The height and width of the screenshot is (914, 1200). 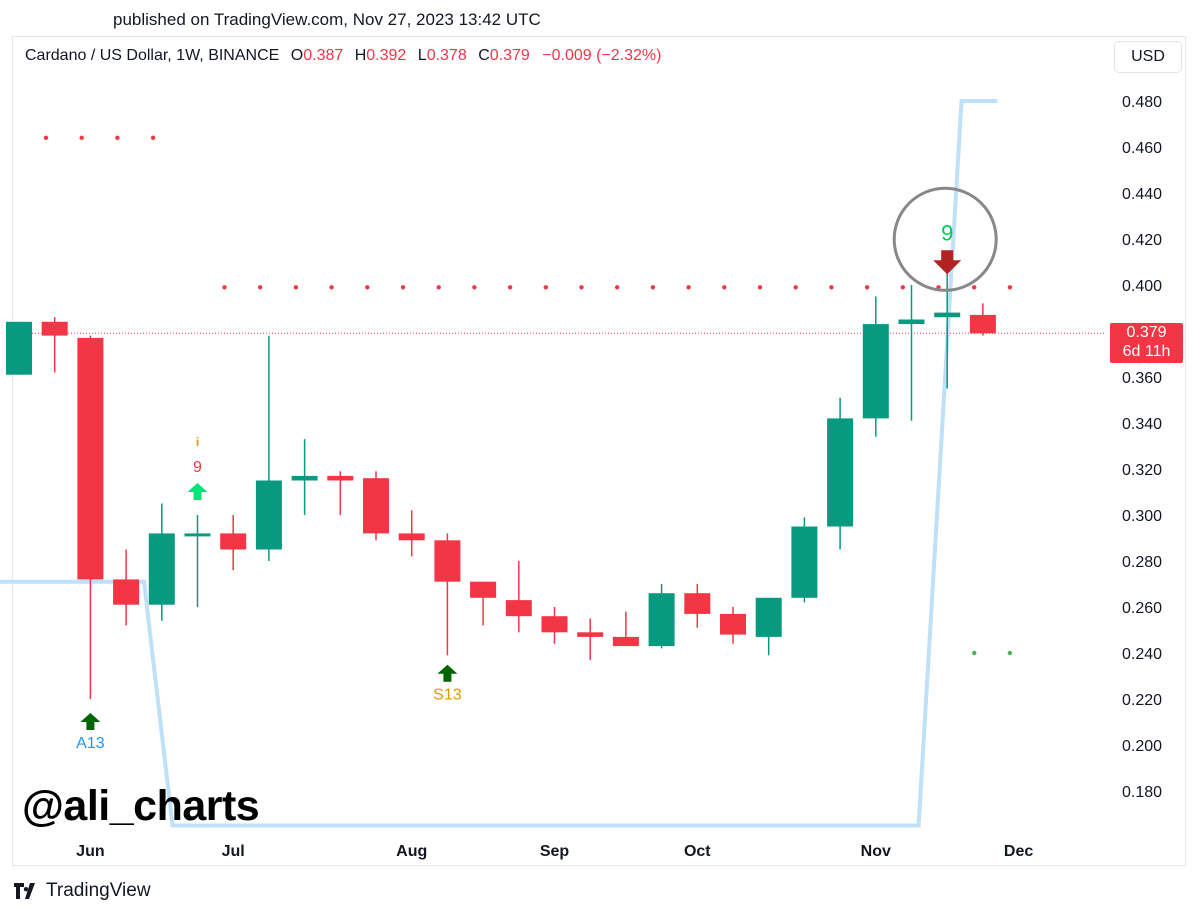 What do you see at coordinates (360, 55) in the screenshot?
I see `high-label: H` at bounding box center [360, 55].